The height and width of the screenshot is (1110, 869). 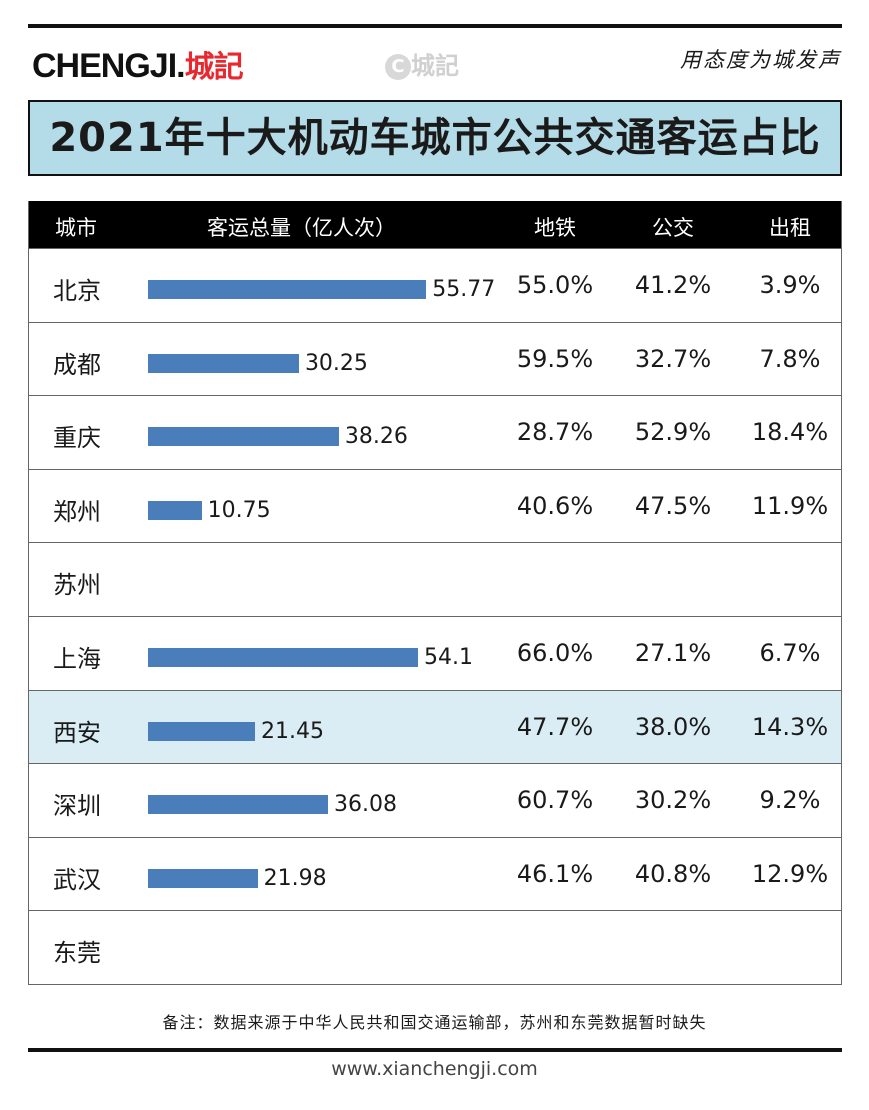 What do you see at coordinates (673, 873) in the screenshot?
I see `bus-share: 40.8%` at bounding box center [673, 873].